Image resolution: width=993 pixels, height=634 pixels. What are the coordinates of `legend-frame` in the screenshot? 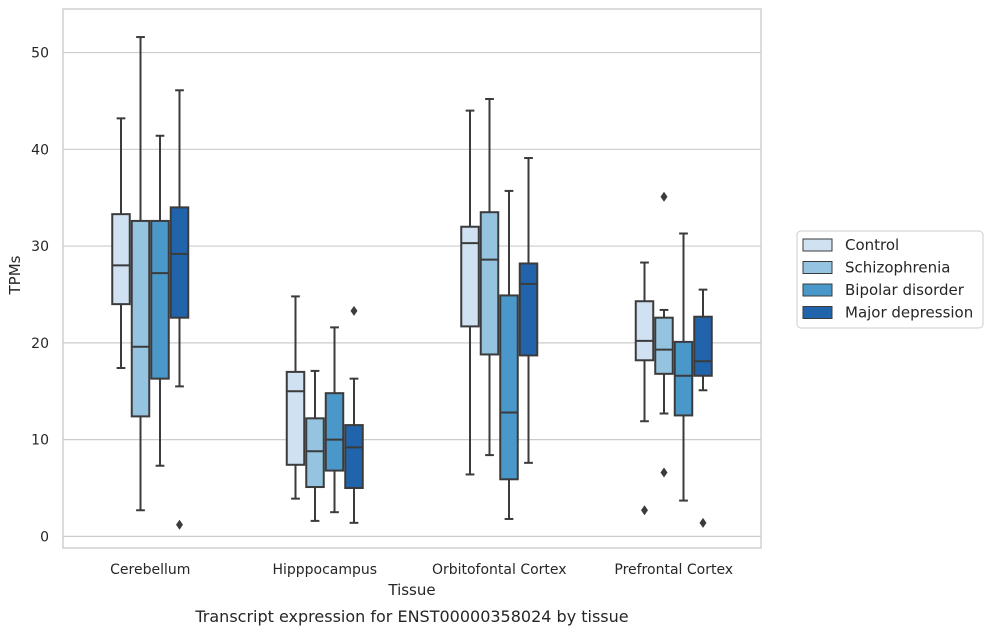 It's located at (890, 279).